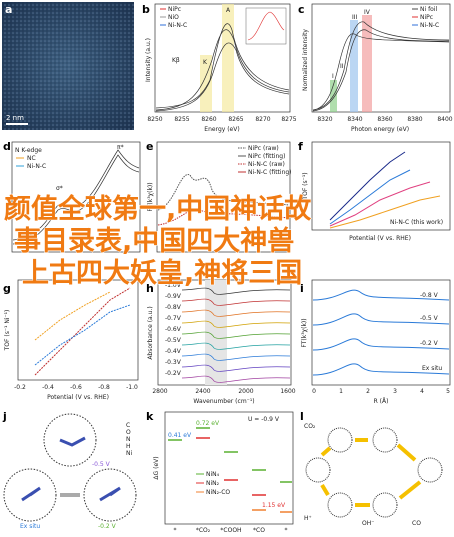  Describe the element at coordinates (422, 391) in the screenshot. I see `x-tick-label: 4` at that location.